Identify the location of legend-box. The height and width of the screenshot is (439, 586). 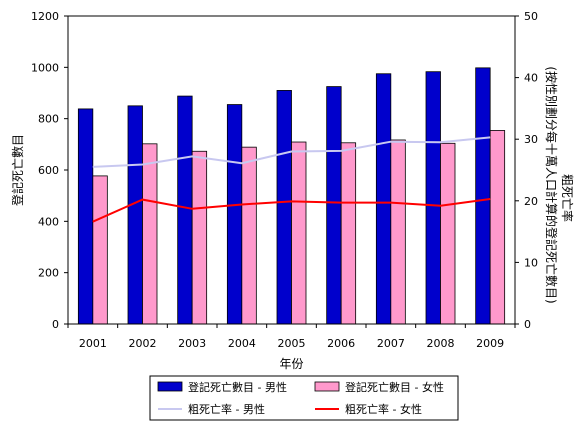
(304, 398).